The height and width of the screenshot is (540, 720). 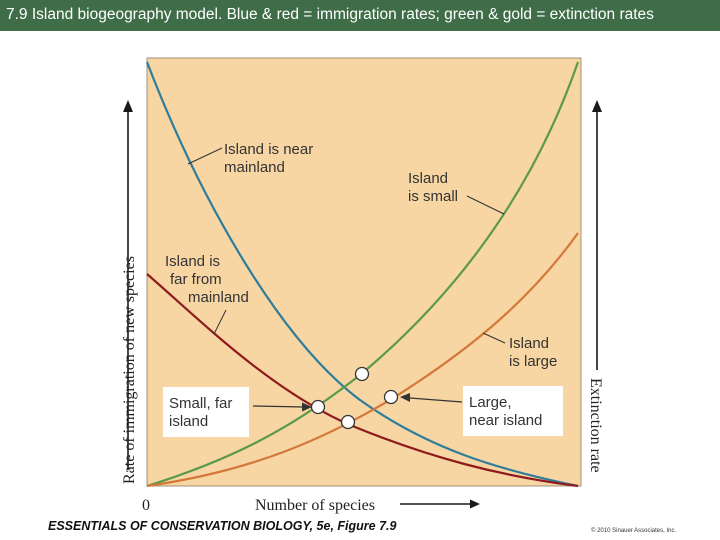 I want to click on curve-label-far-line3: mainland, so click(x=218, y=297).